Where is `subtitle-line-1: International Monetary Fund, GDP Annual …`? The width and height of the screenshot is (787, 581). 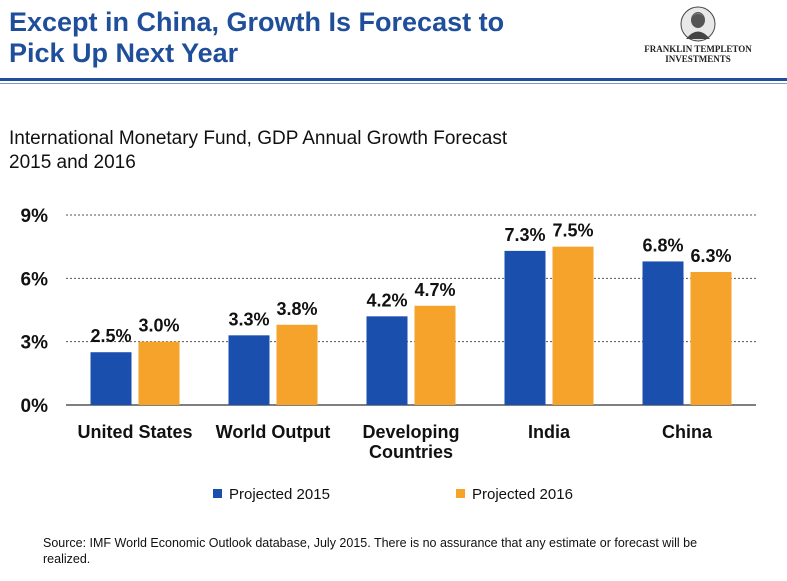 subtitle-line-1: International Monetary Fund, GDP Annual … is located at coordinates (258, 138).